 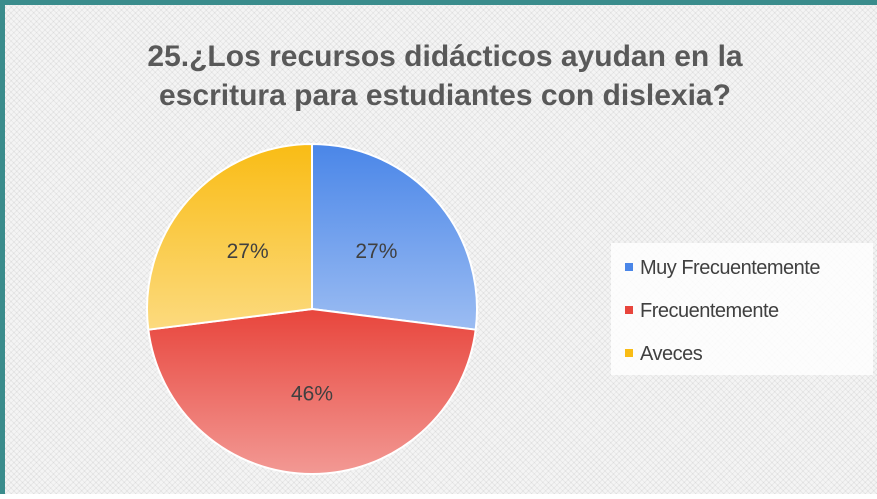 I want to click on legend-label: Frecuentemente, so click(x=709, y=311).